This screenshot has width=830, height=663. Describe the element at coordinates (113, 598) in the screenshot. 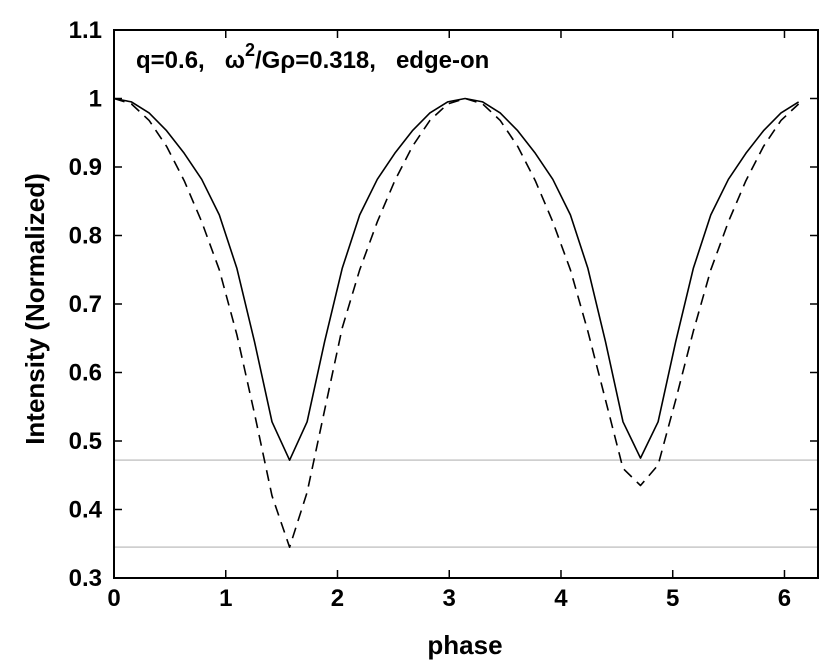

I see `x-tick-label: 0` at that location.